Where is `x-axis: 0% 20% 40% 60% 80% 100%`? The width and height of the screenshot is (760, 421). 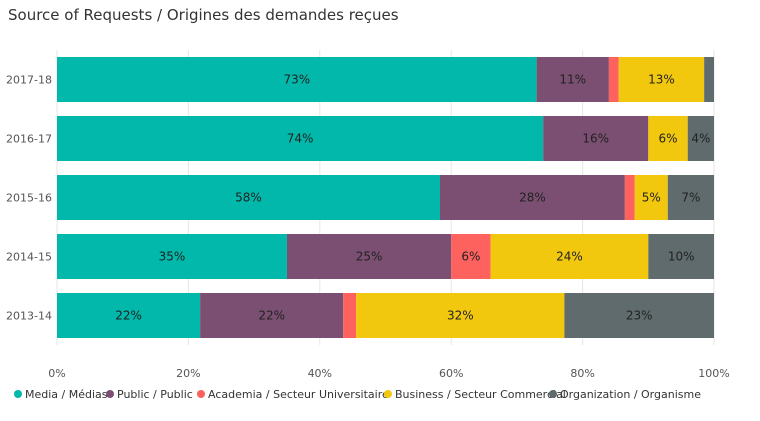 x-axis: 0% 20% 40% 60% 80% 100% is located at coordinates (388, 373).